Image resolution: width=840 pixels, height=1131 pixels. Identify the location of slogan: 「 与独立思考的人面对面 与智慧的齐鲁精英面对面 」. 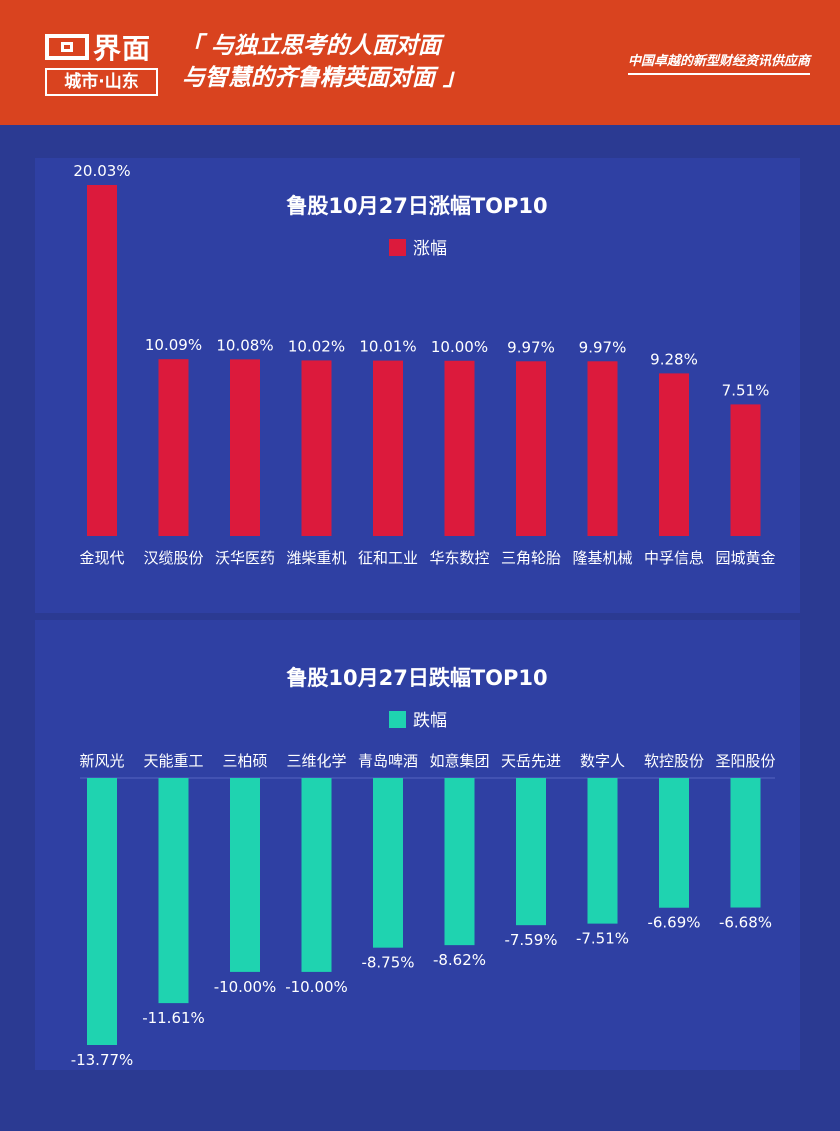
(323, 62).